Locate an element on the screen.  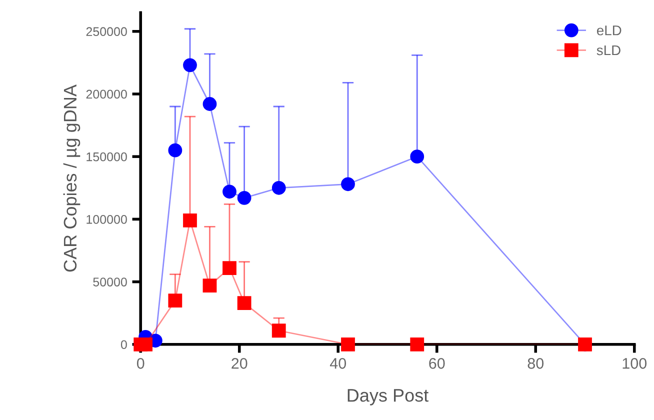
legend-label: eLD is located at coordinates (609, 31).